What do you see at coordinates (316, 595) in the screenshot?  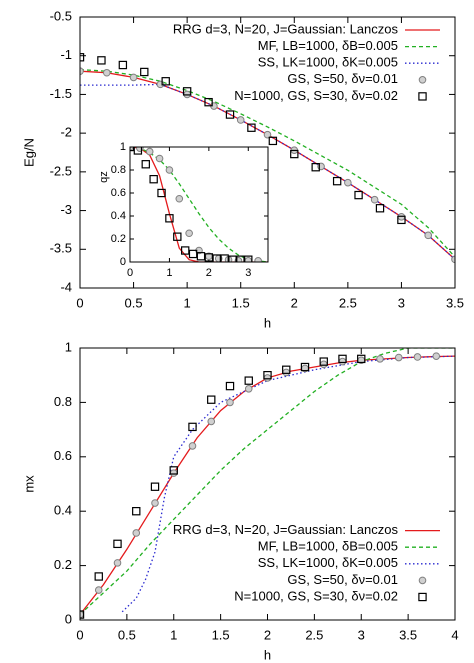 I see `legend-label: N=1000, GS, S=30, δν=0.02` at bounding box center [316, 595].